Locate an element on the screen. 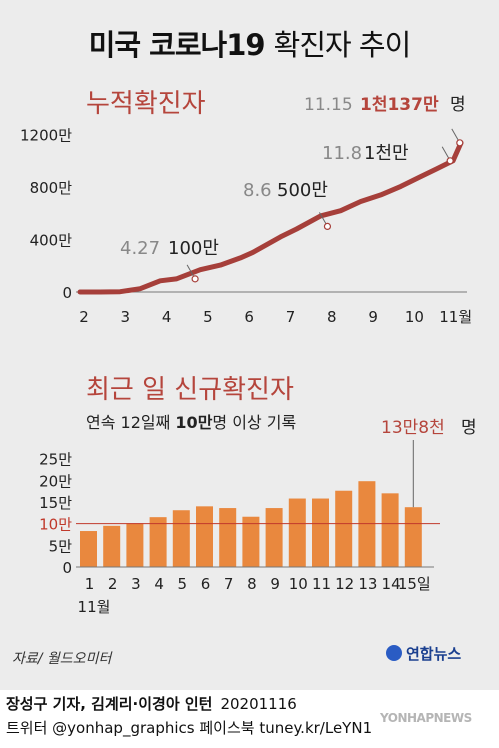  bar-chart-subtitle: 연속 12일째 10만명 이상 기록 is located at coordinates (191, 422).